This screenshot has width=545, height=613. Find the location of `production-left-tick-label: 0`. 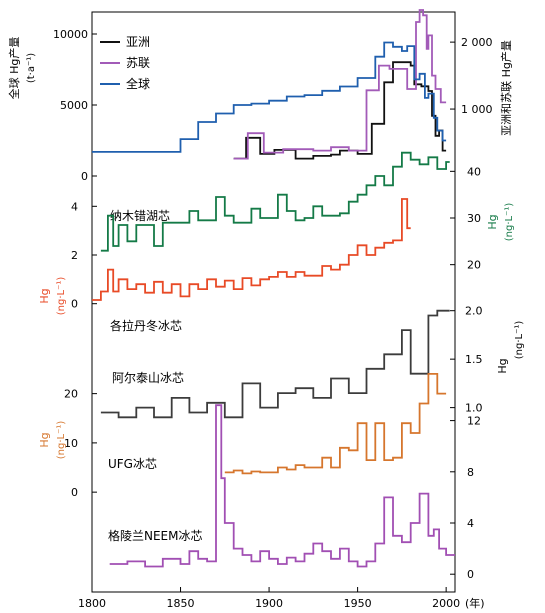

production-left-tick-label: 0 is located at coordinates (84, 176).